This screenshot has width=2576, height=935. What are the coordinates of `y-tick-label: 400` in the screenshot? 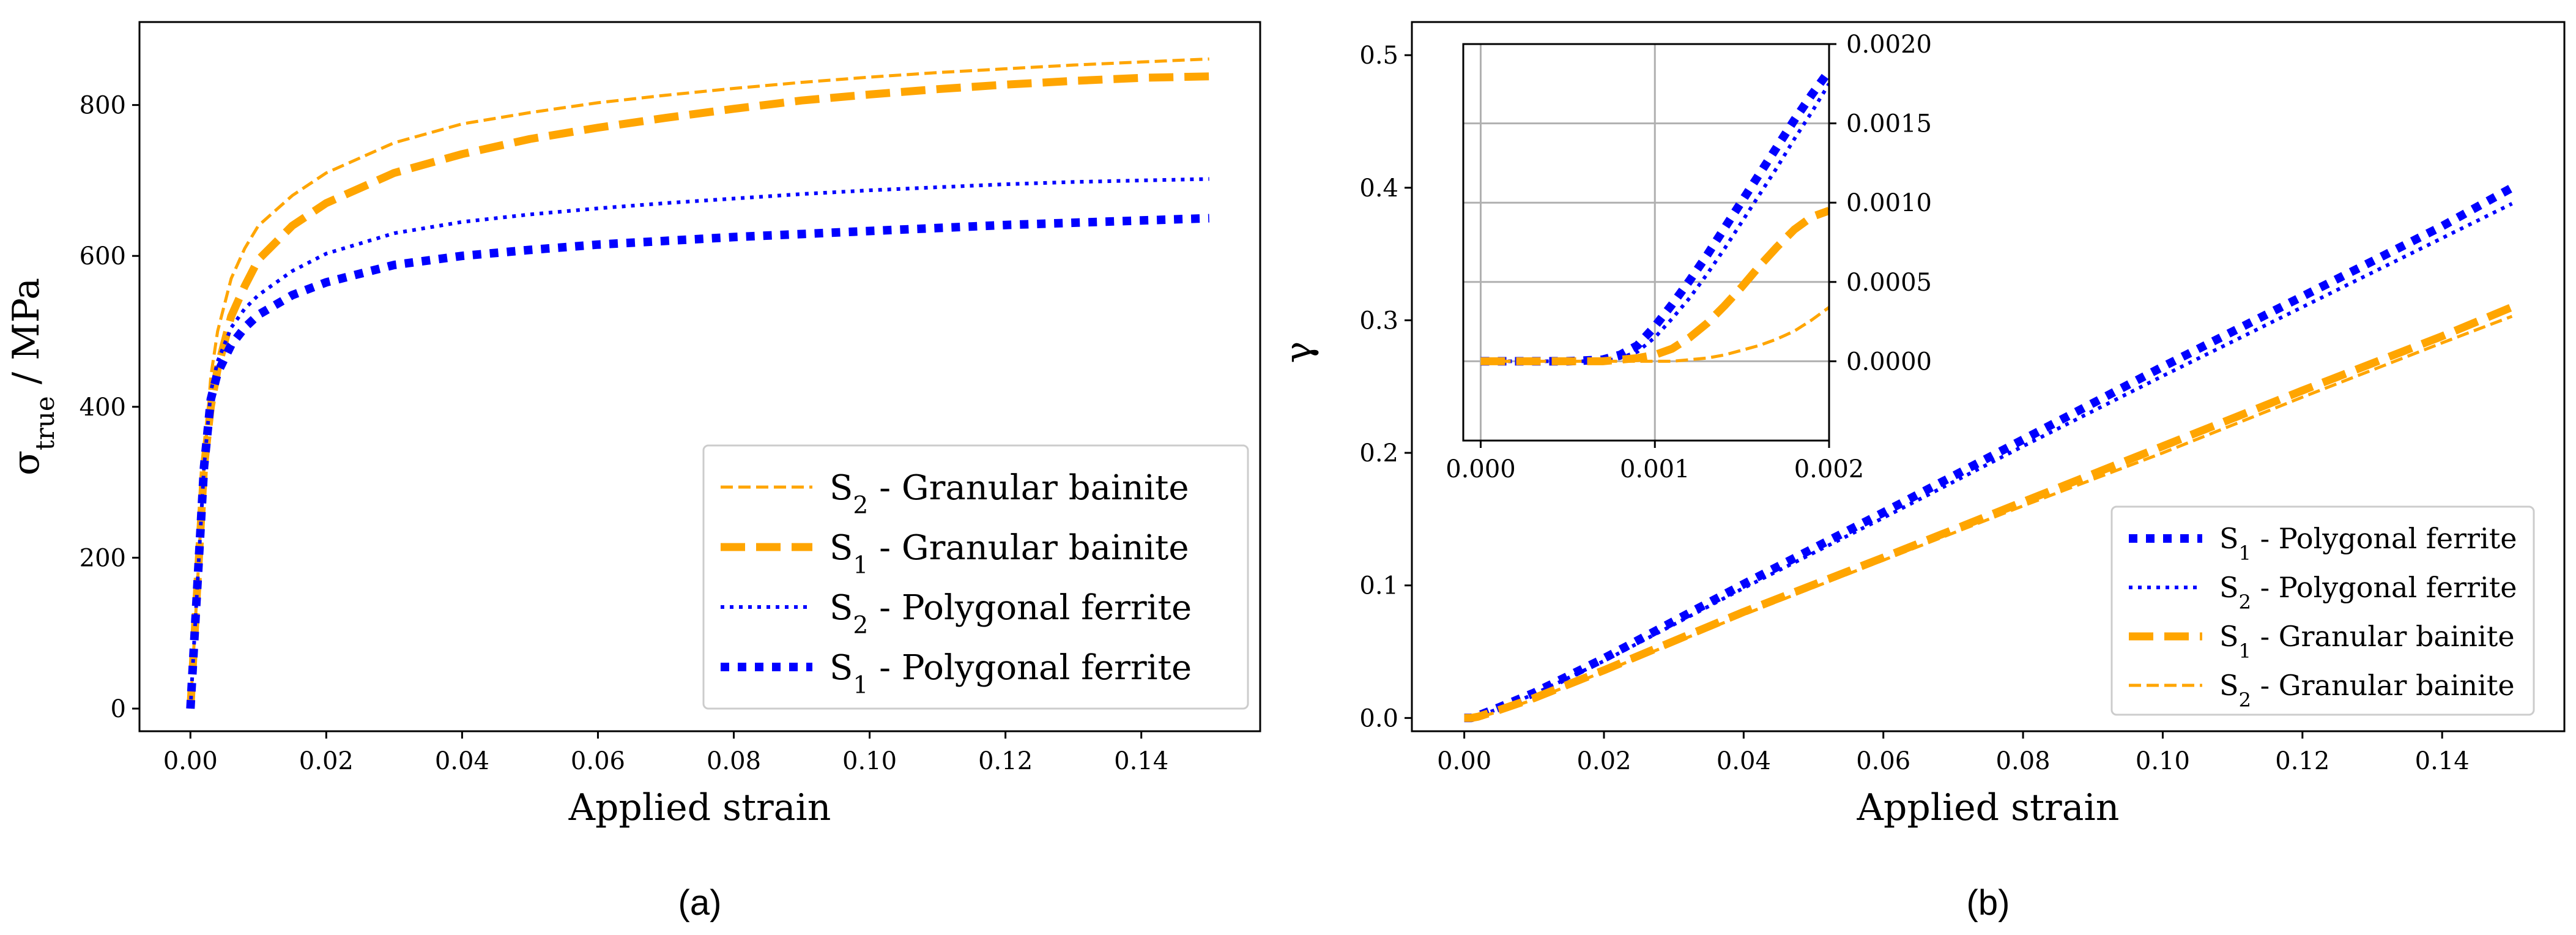 It's located at (103, 408).